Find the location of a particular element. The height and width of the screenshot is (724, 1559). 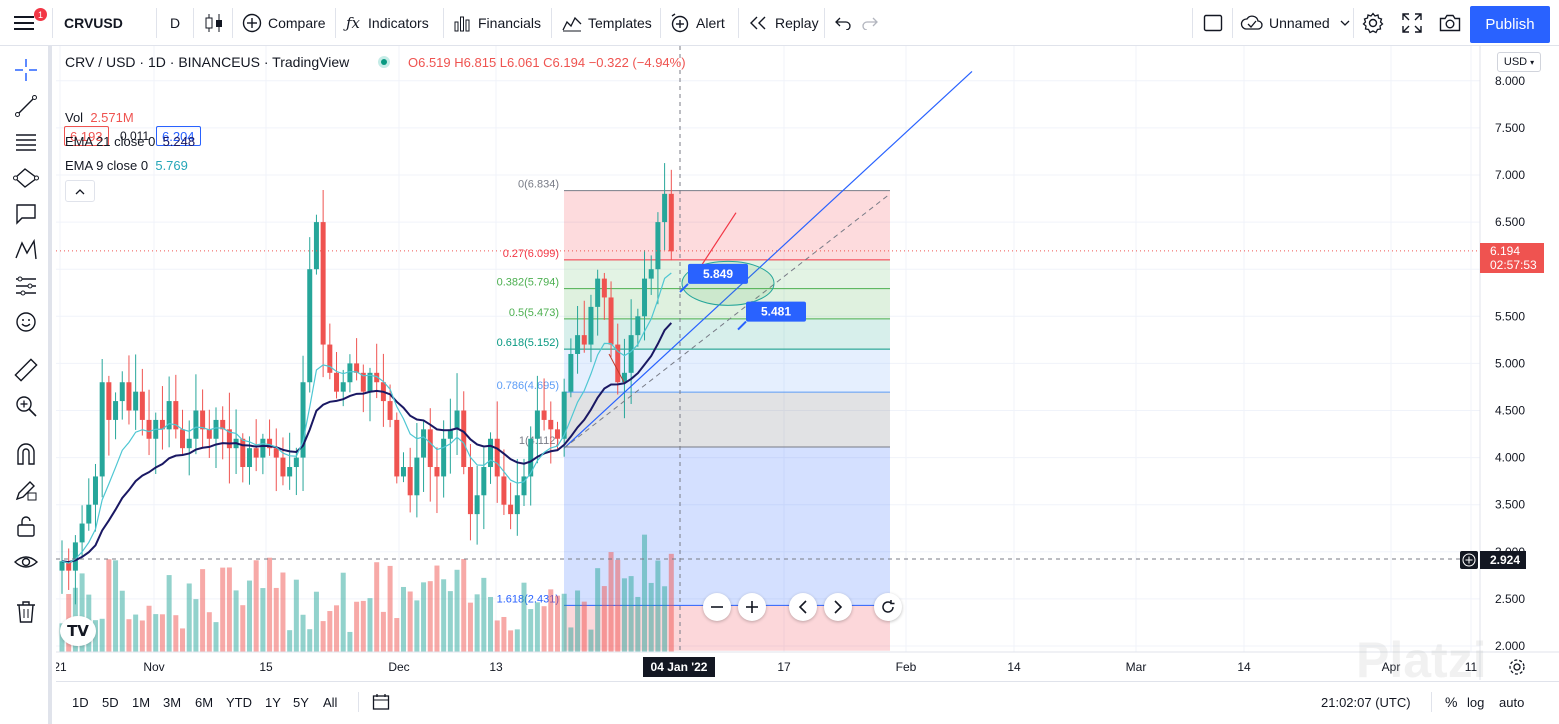

tv-logo-icon: 𝗧𝗩 is located at coordinates (78, 631).